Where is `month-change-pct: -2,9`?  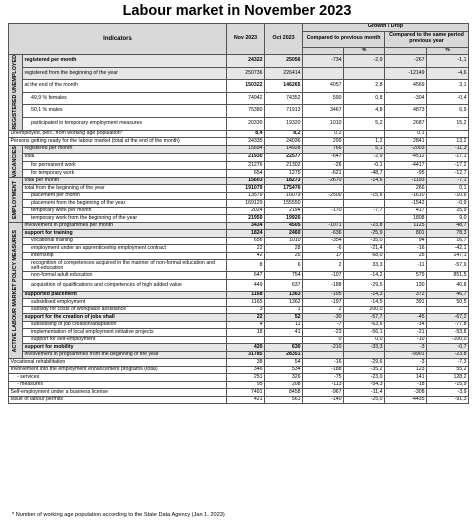 month-change-pct: -2,9 is located at coordinates (364, 61).